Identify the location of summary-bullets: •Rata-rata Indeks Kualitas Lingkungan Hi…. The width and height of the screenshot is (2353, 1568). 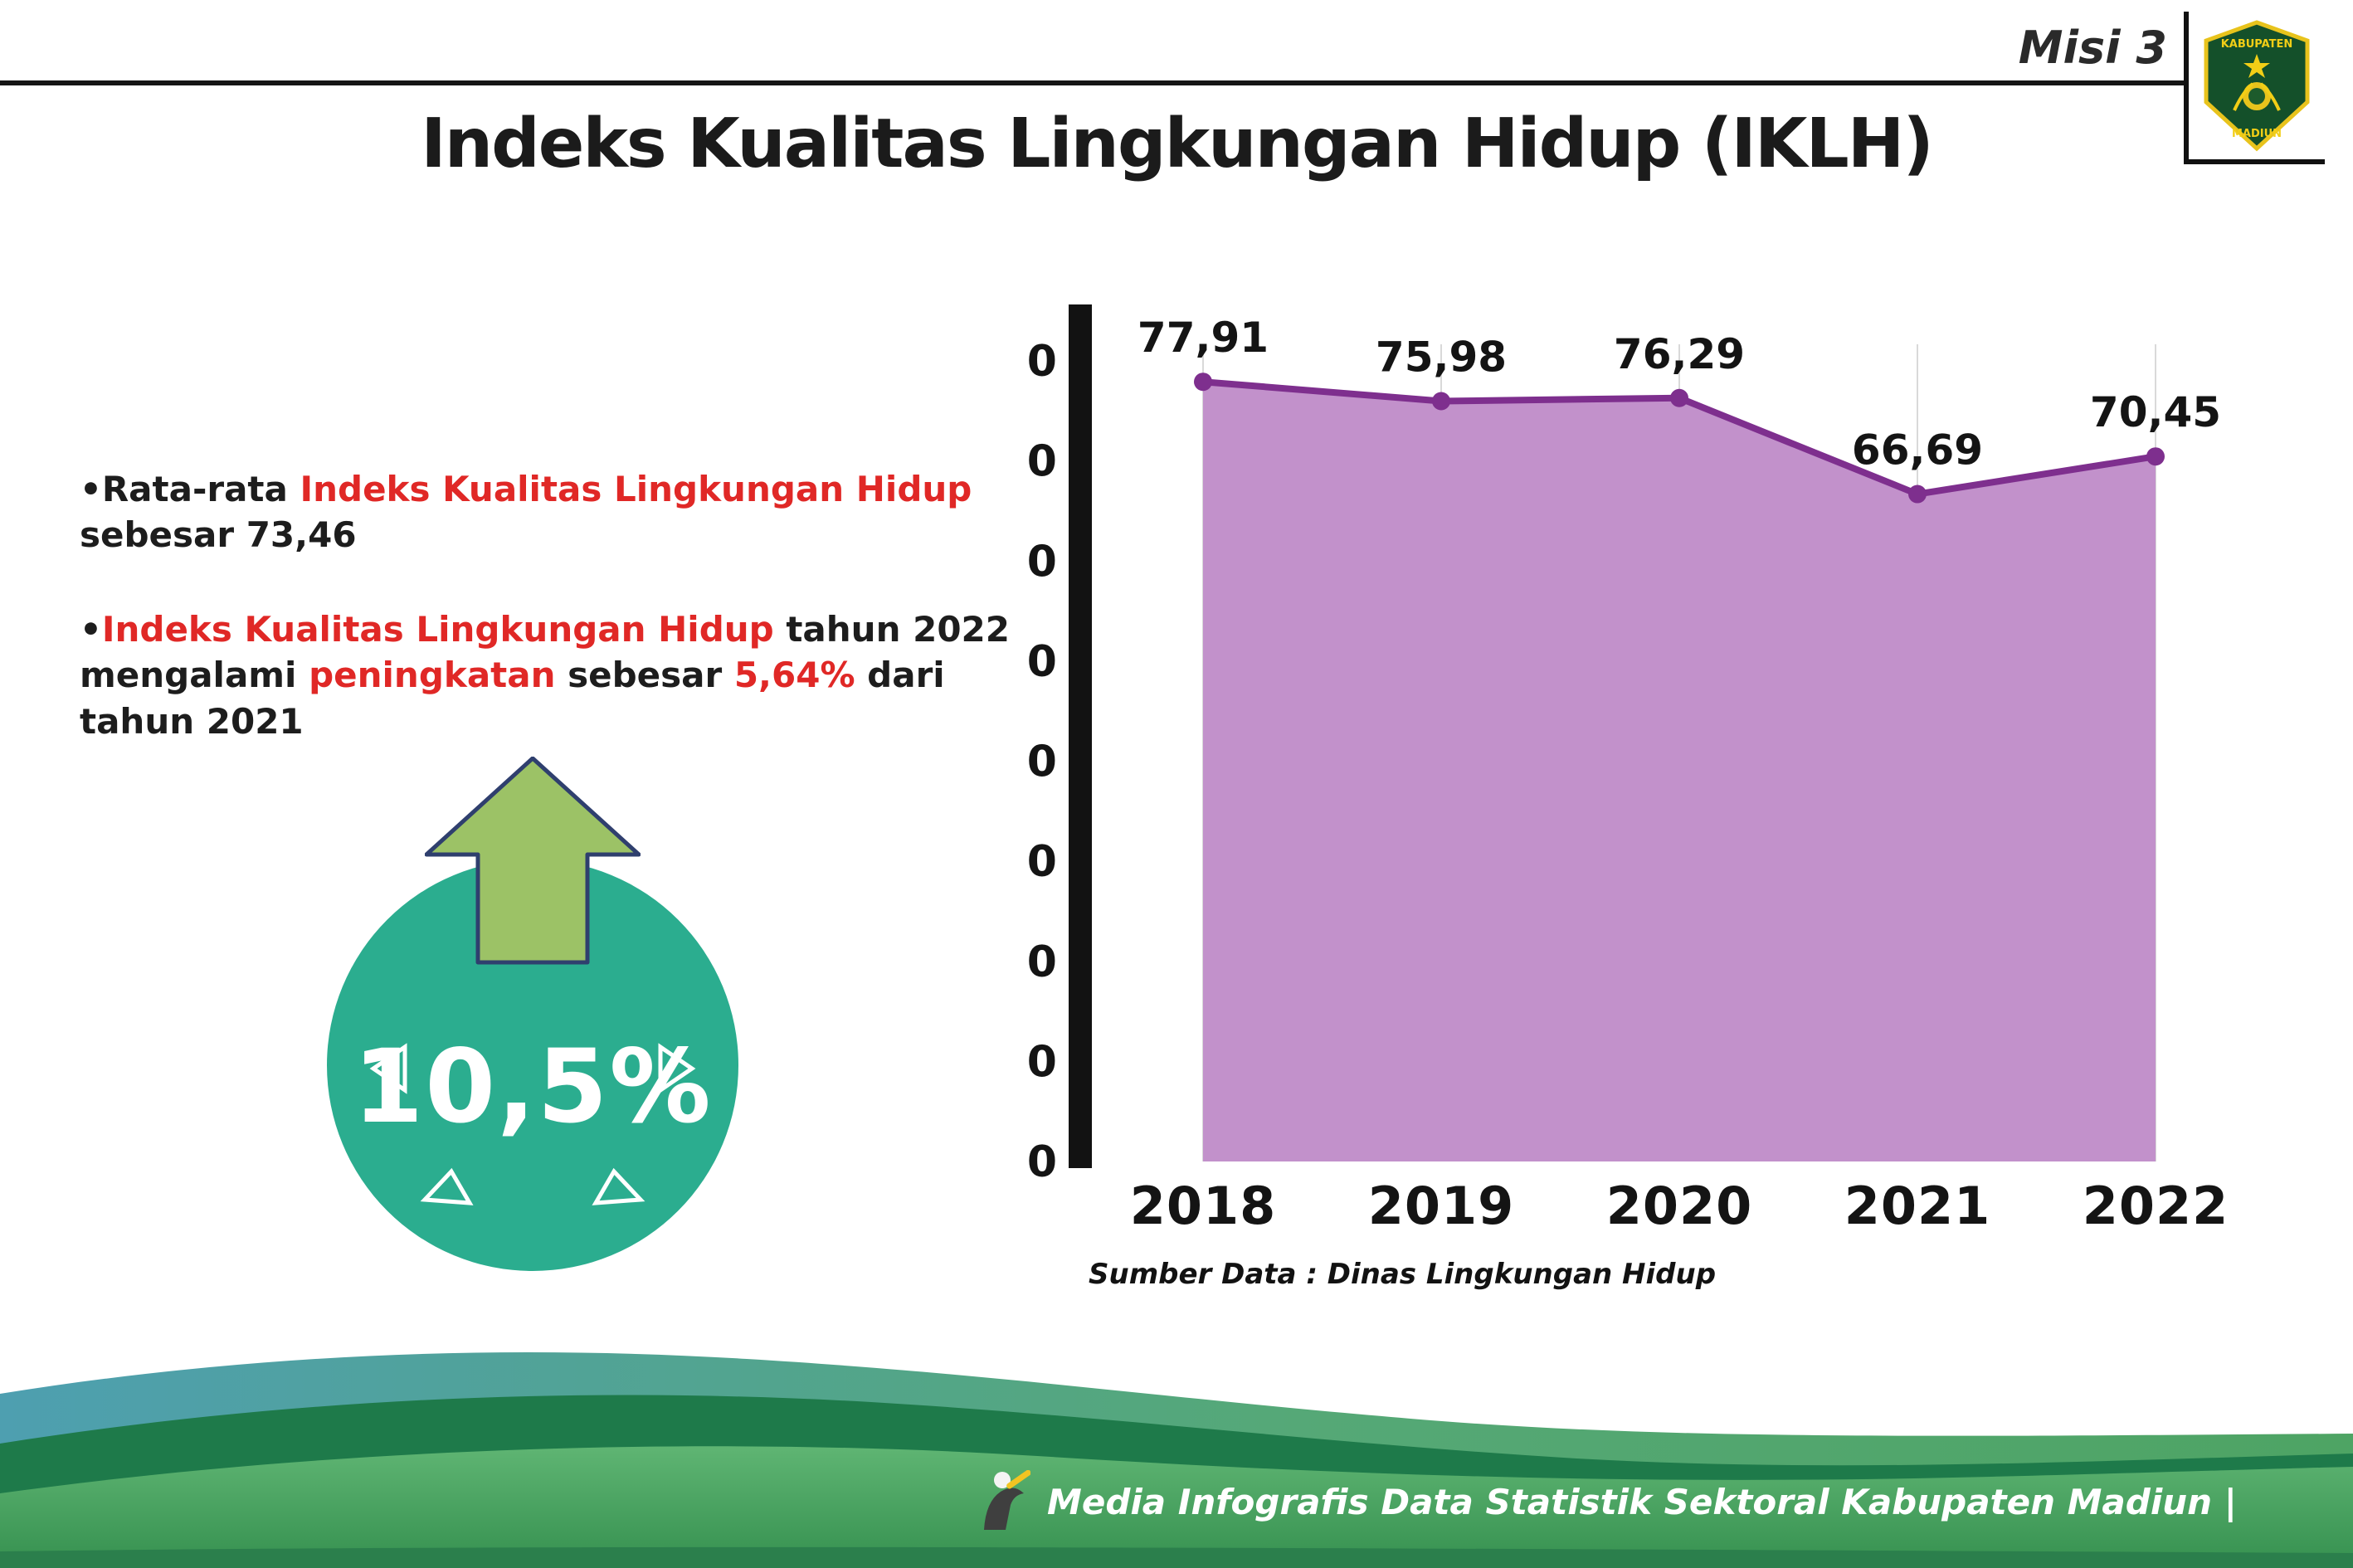
(559, 605).